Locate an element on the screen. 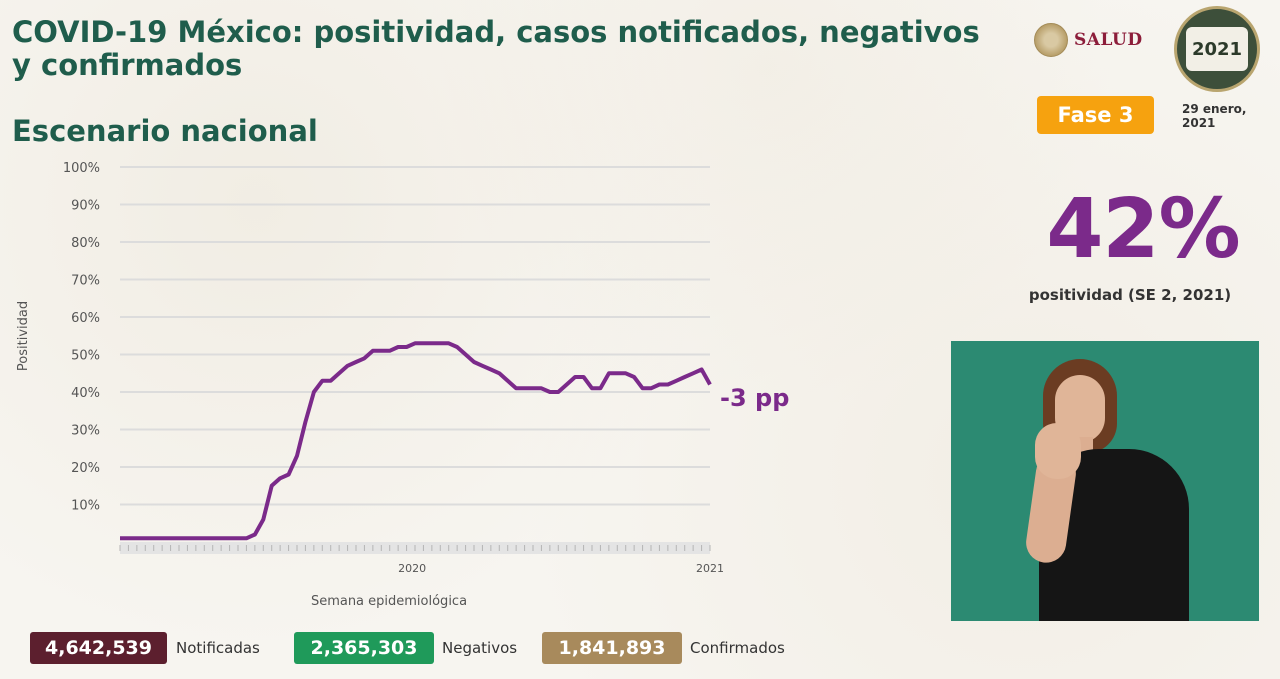 This screenshot has width=1280, height=679. notificadas-label: Notificadas is located at coordinates (218, 648).